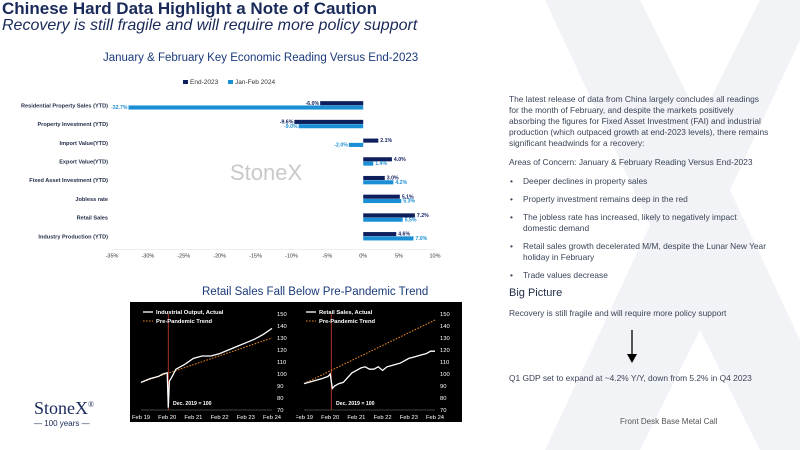 The height and width of the screenshot is (450, 800). I want to click on x-tick-label: -25%, so click(183, 257).